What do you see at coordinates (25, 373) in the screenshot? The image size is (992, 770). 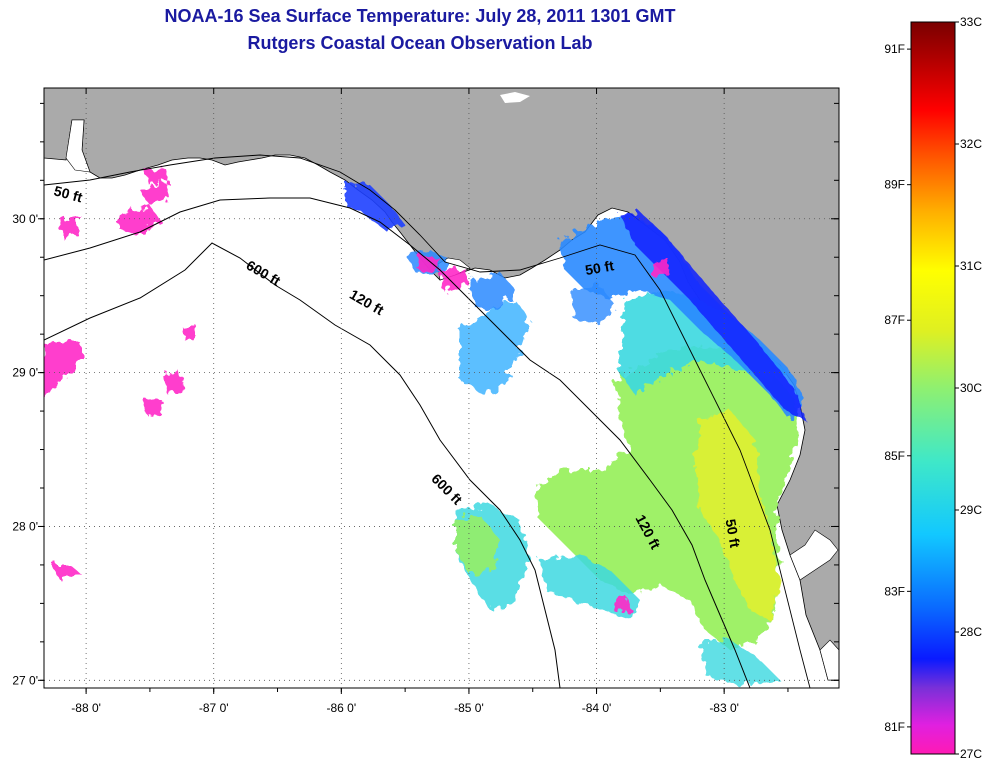 I see `lat-tick-label: 29 0'` at bounding box center [25, 373].